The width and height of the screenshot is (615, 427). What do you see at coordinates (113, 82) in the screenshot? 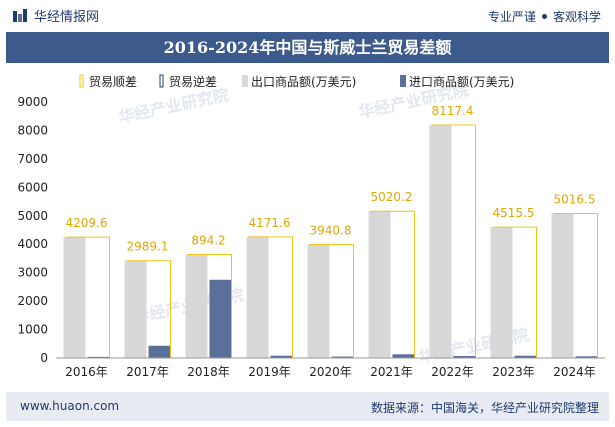
I see `legend-label-surplus: 贸易顺差` at bounding box center [113, 82].